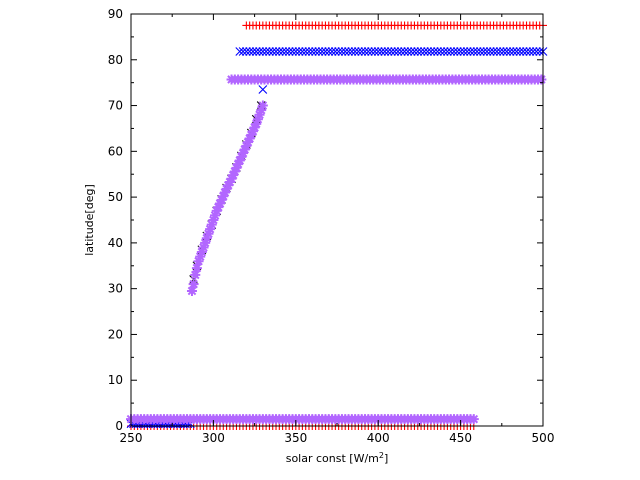 The image size is (640, 480). Describe the element at coordinates (543, 438) in the screenshot. I see `x-tick-label: 500` at that location.